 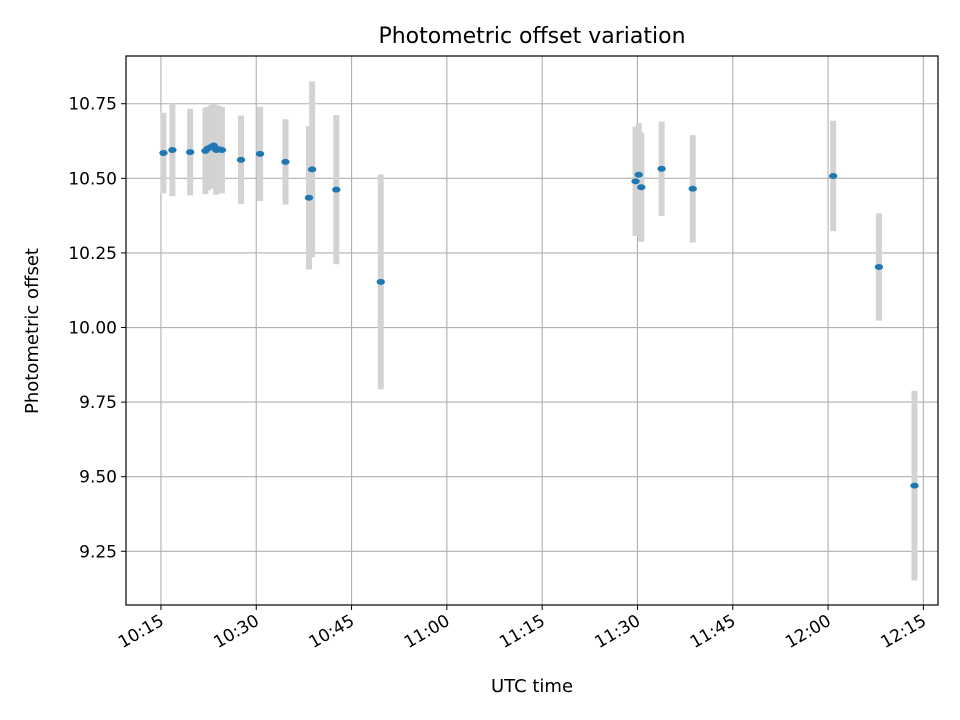 What do you see at coordinates (713, 632) in the screenshot?
I see `x-tick-label: 11:45` at bounding box center [713, 632].